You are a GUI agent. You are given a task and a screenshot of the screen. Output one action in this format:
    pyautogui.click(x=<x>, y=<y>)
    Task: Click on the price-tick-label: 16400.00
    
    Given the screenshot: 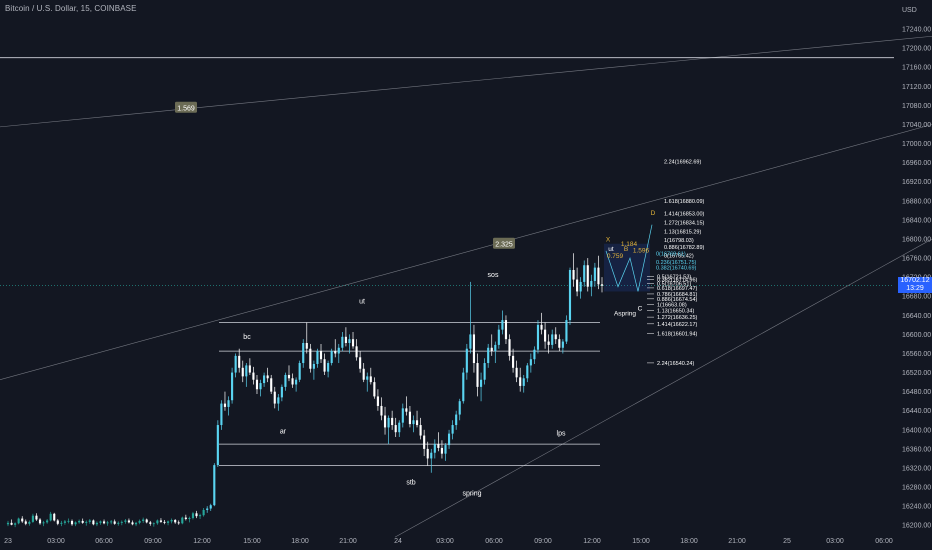 What is the action you would take?
    pyautogui.click(x=916, y=430)
    